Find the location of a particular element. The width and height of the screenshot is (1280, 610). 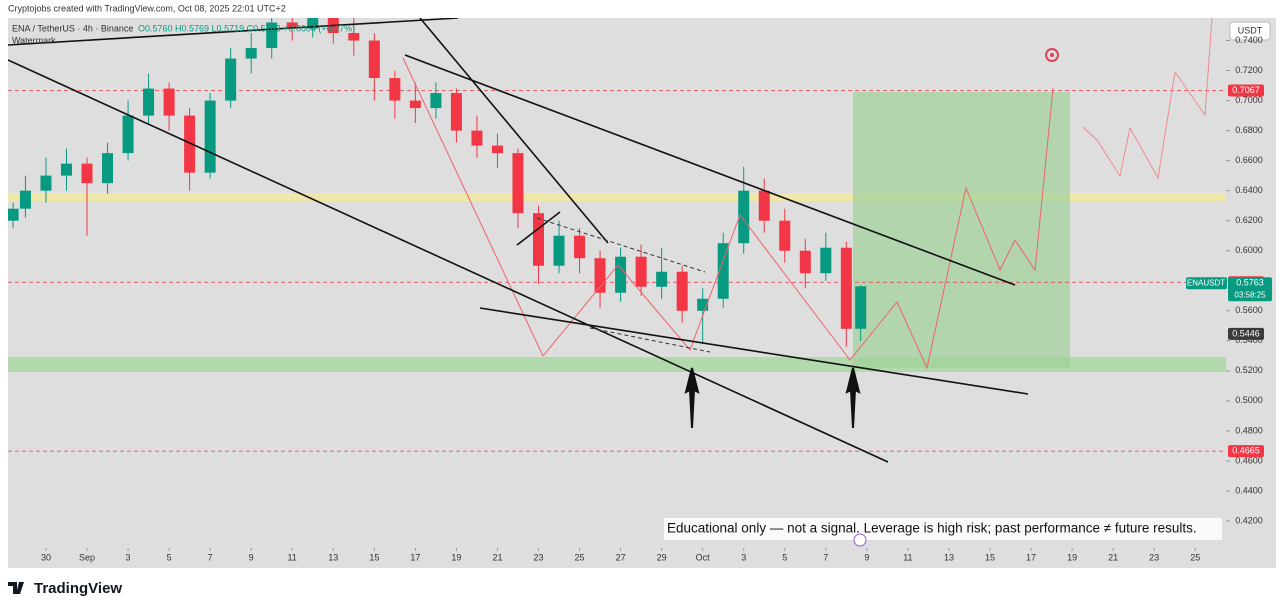

countdown: 03:58:25 is located at coordinates (1250, 294).